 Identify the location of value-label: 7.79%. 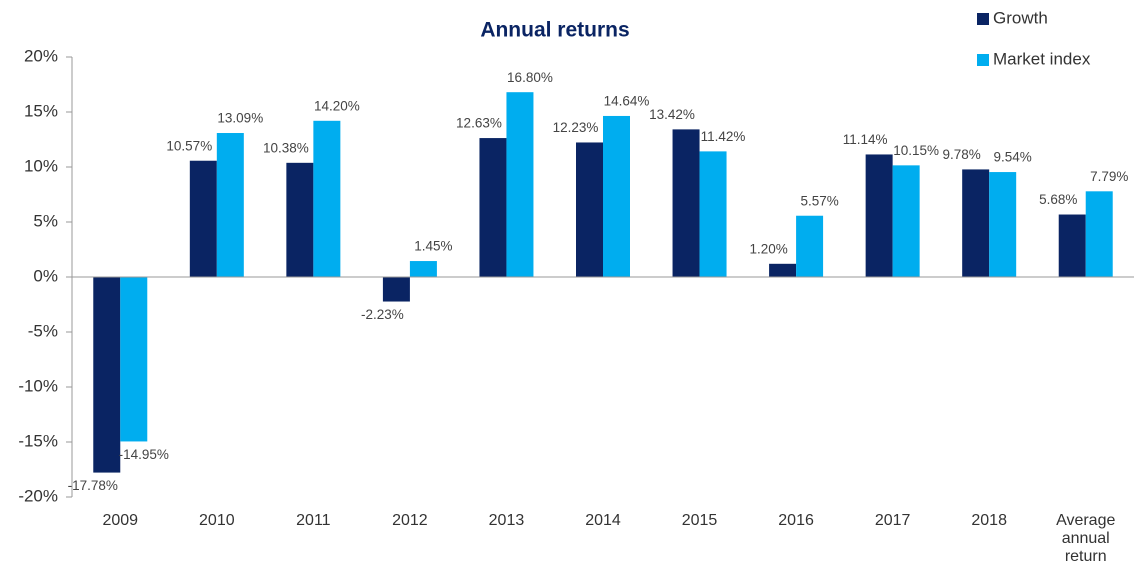
(1109, 176).